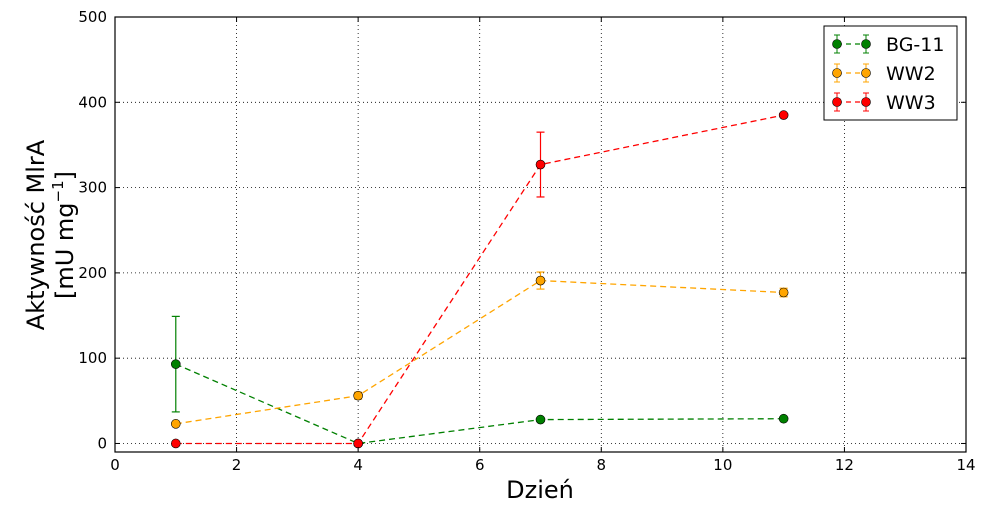 The height and width of the screenshot is (513, 986). I want to click on y-tick-label: 400, so click(92, 102).